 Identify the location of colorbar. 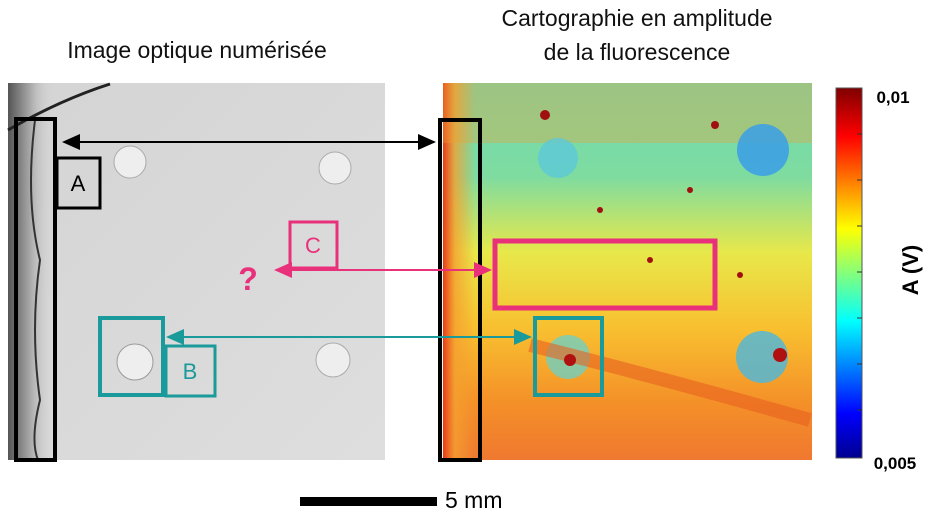
(849, 273).